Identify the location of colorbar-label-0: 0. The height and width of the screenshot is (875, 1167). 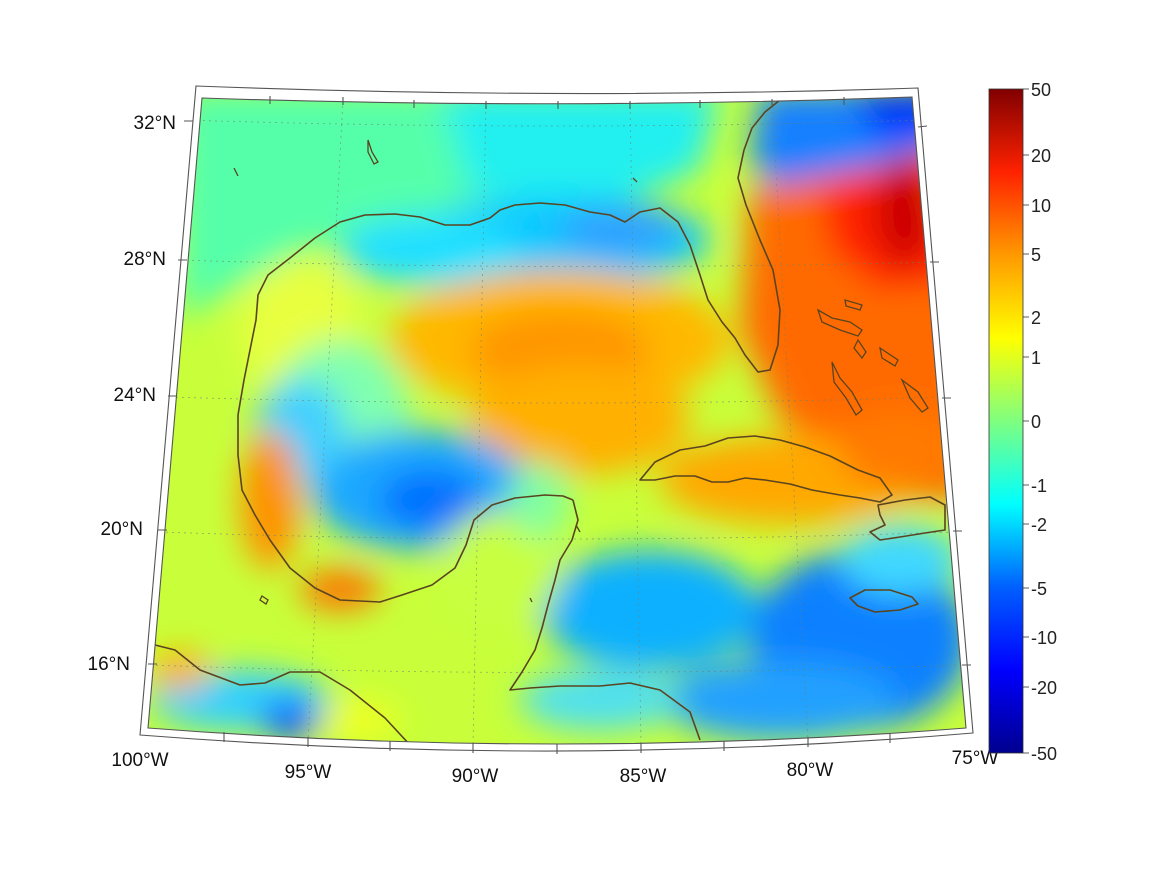
(1036, 422).